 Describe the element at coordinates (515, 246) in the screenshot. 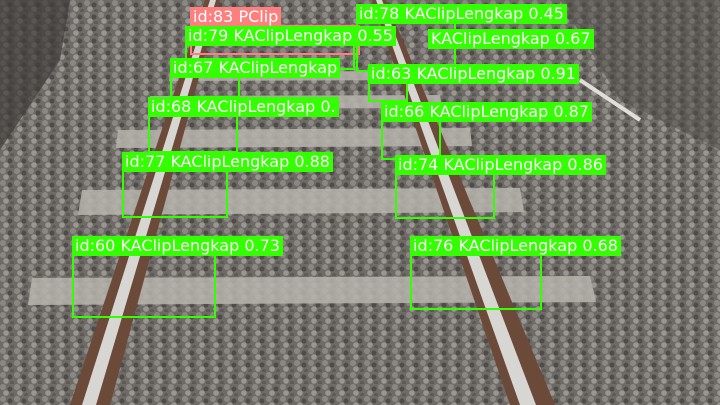

I see `detection-label: id:76 KAClipLengkap 0.68` at that location.